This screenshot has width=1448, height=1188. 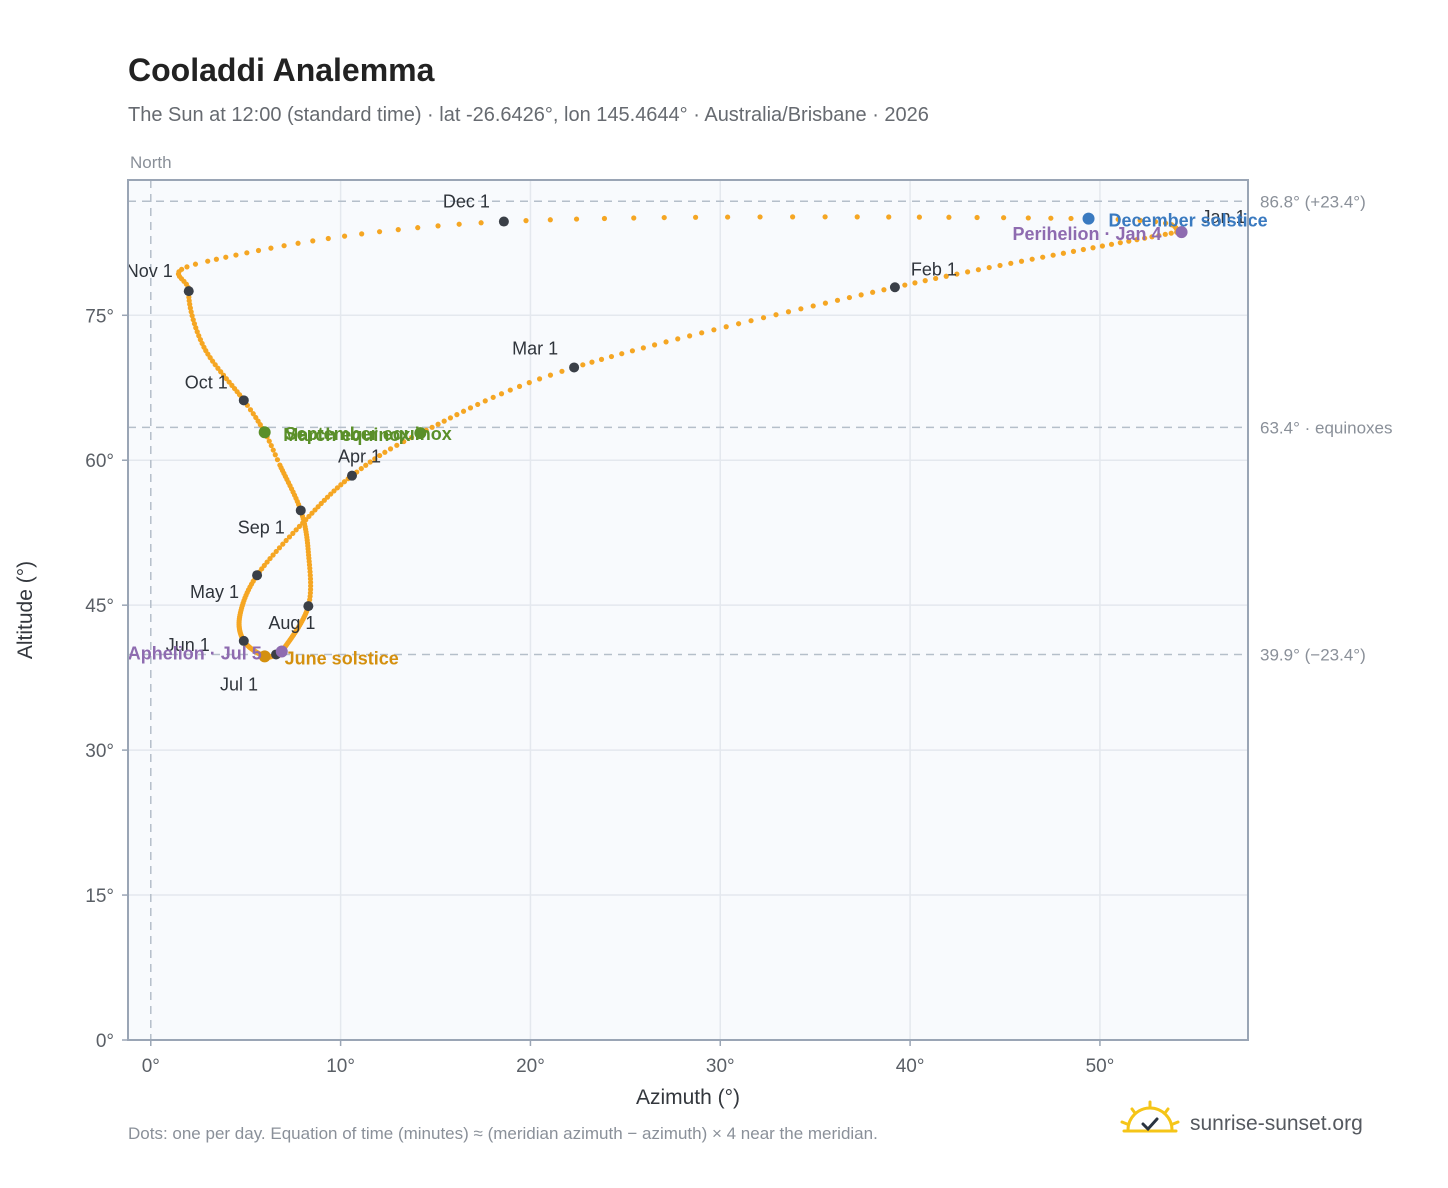 What do you see at coordinates (1276, 1123) in the screenshot?
I see `brand-name: sunrise-sunset.org` at bounding box center [1276, 1123].